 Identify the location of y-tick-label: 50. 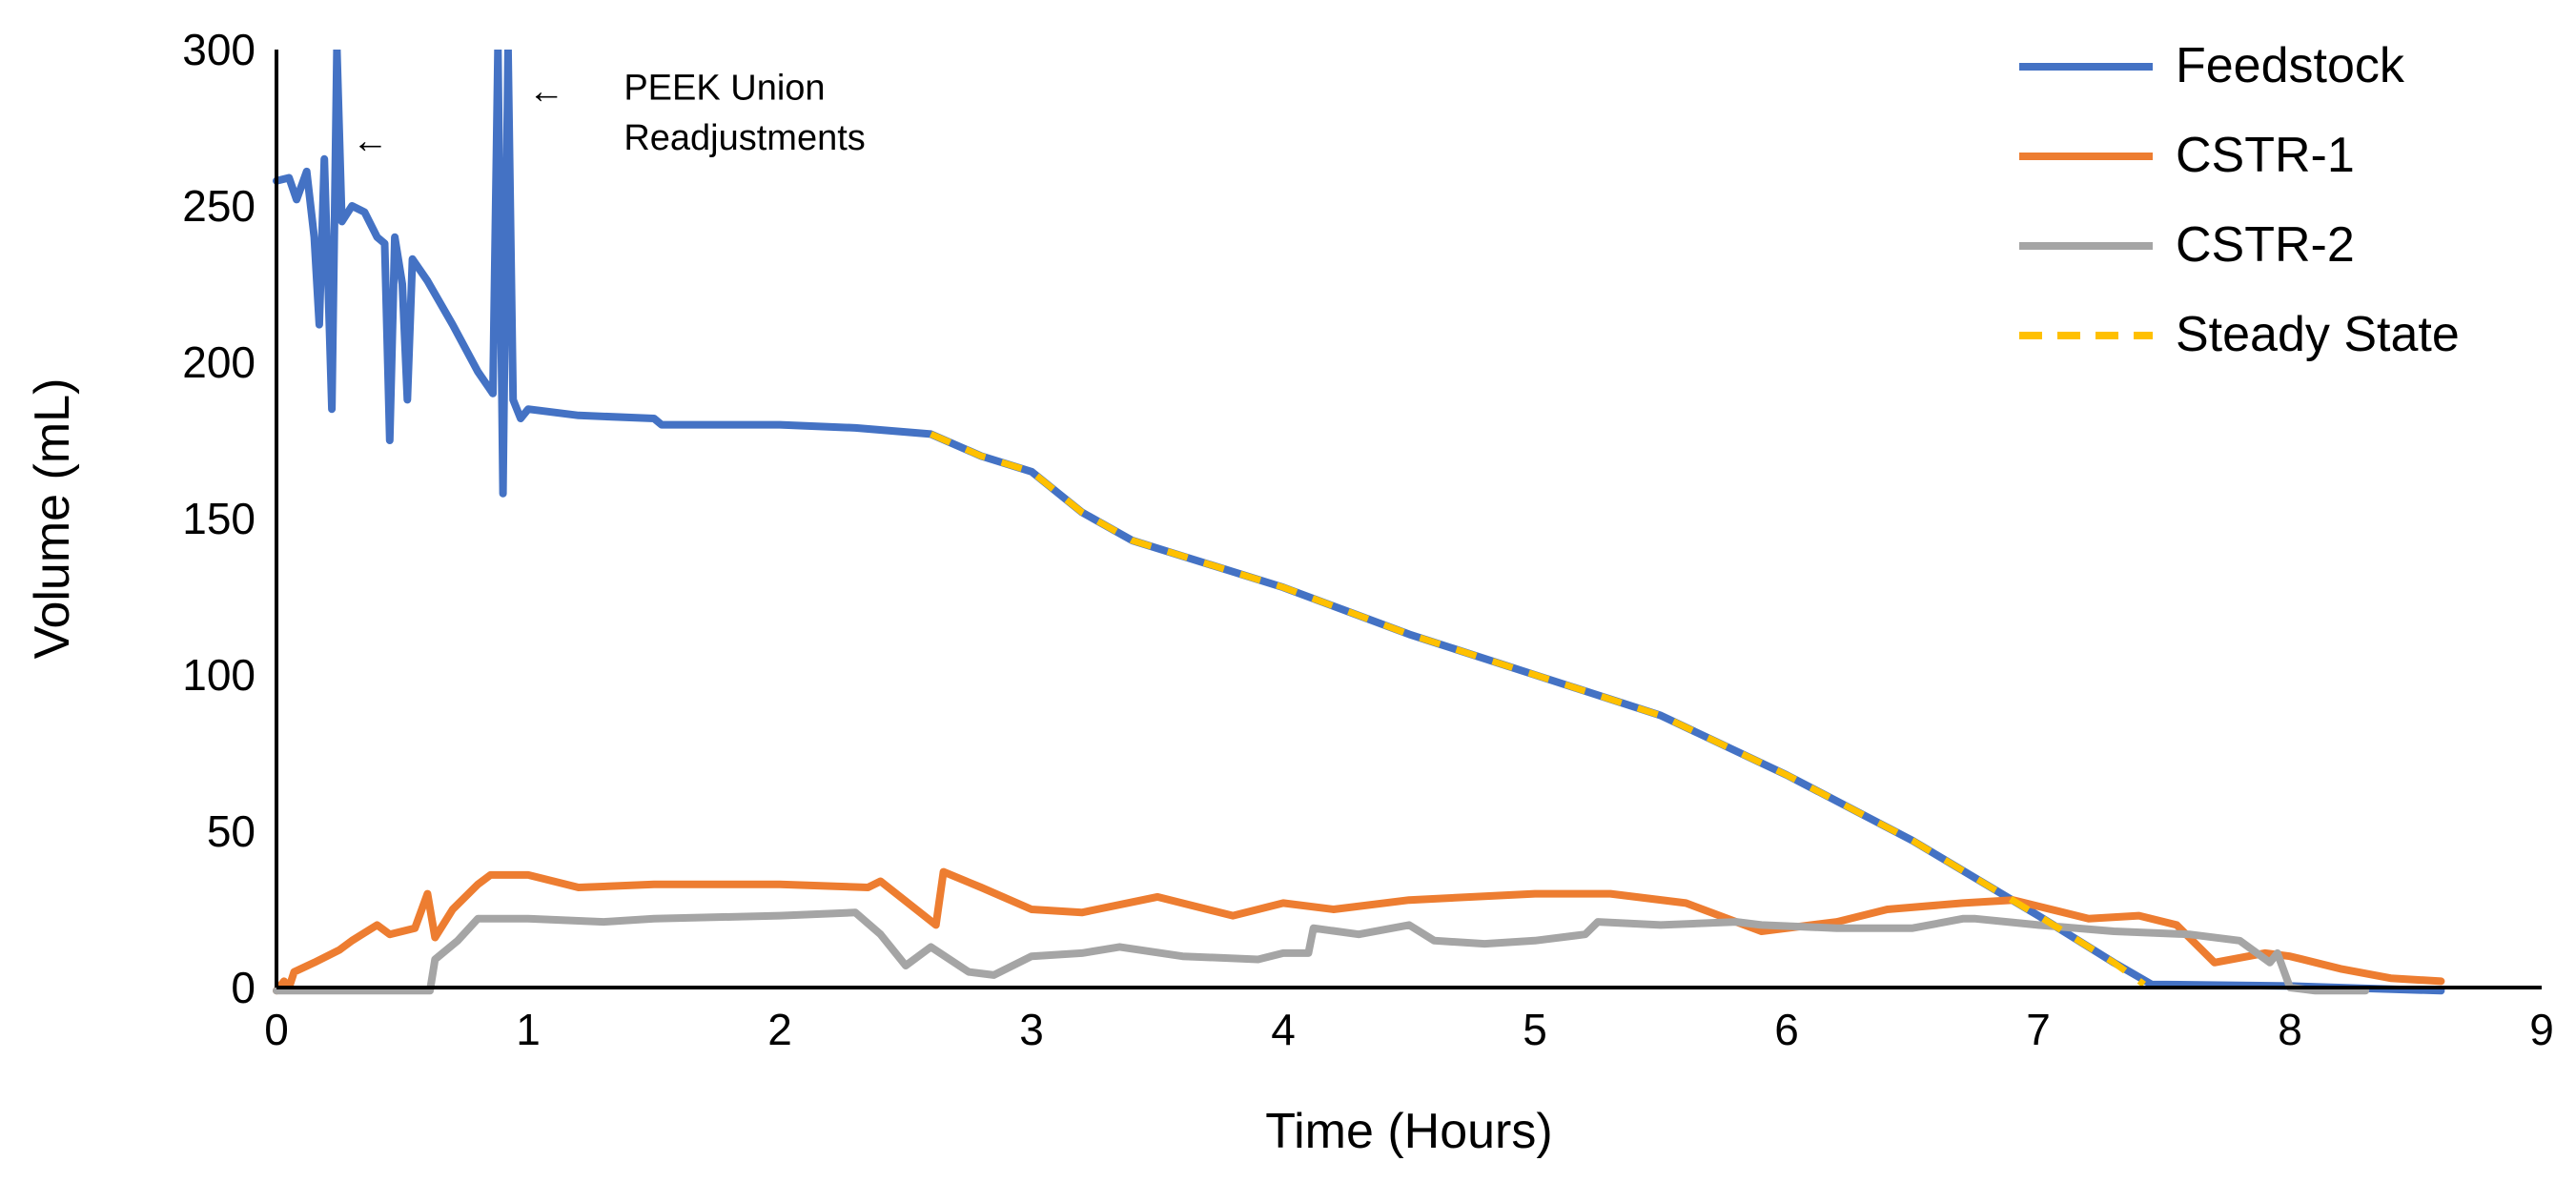
(231, 831).